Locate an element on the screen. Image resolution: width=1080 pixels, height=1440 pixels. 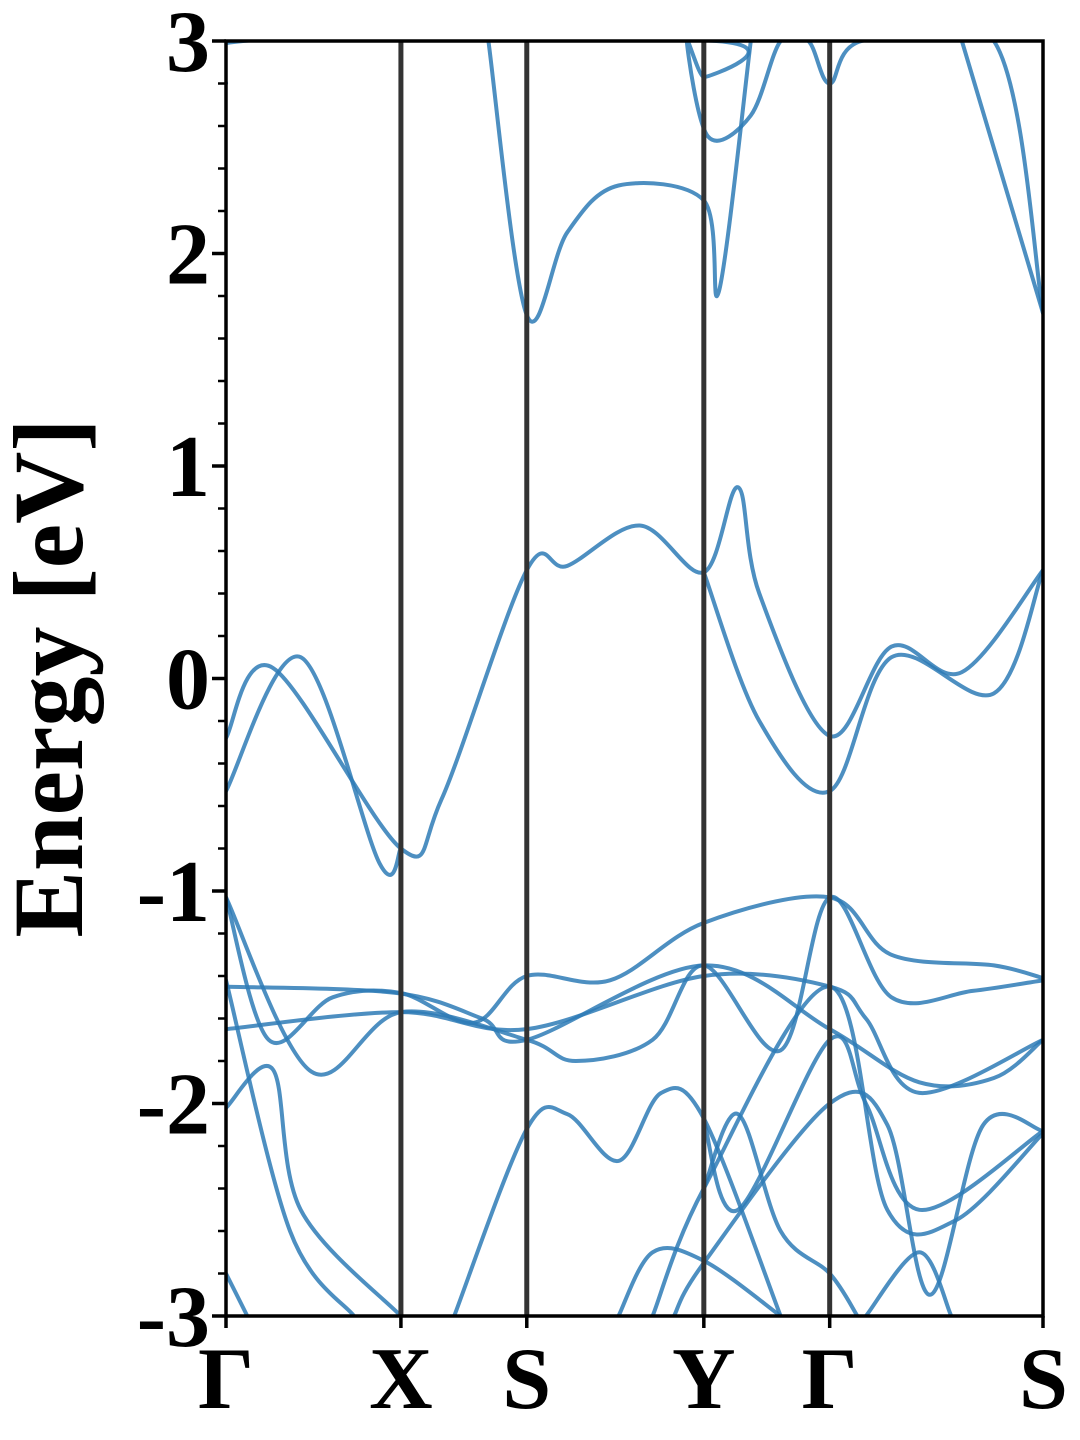
x-tick-label-X: X is located at coordinates (401, 1379).